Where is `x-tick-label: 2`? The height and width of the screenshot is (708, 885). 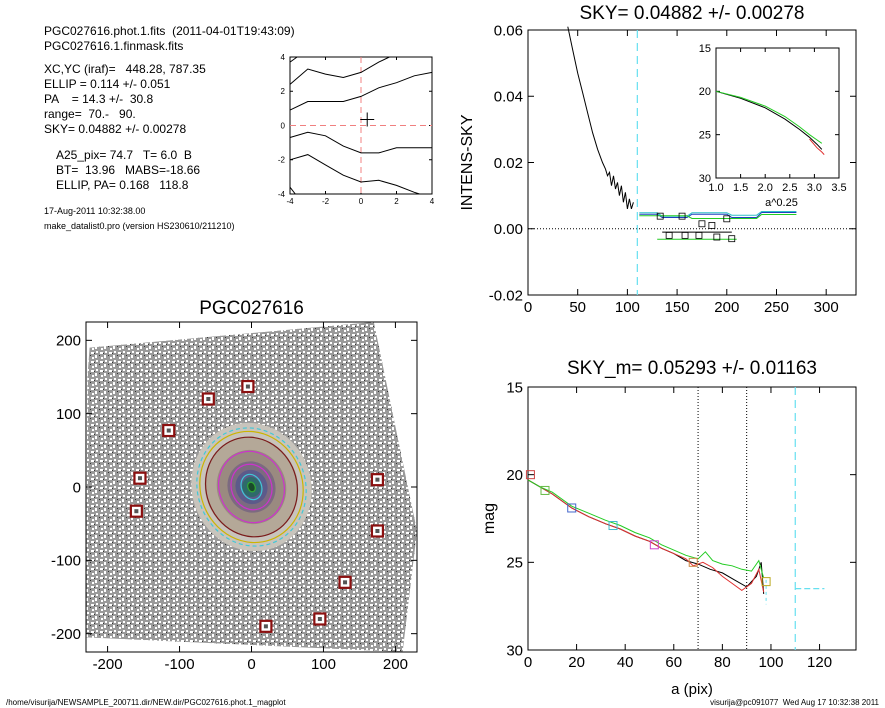 x-tick-label: 2 is located at coordinates (396, 201).